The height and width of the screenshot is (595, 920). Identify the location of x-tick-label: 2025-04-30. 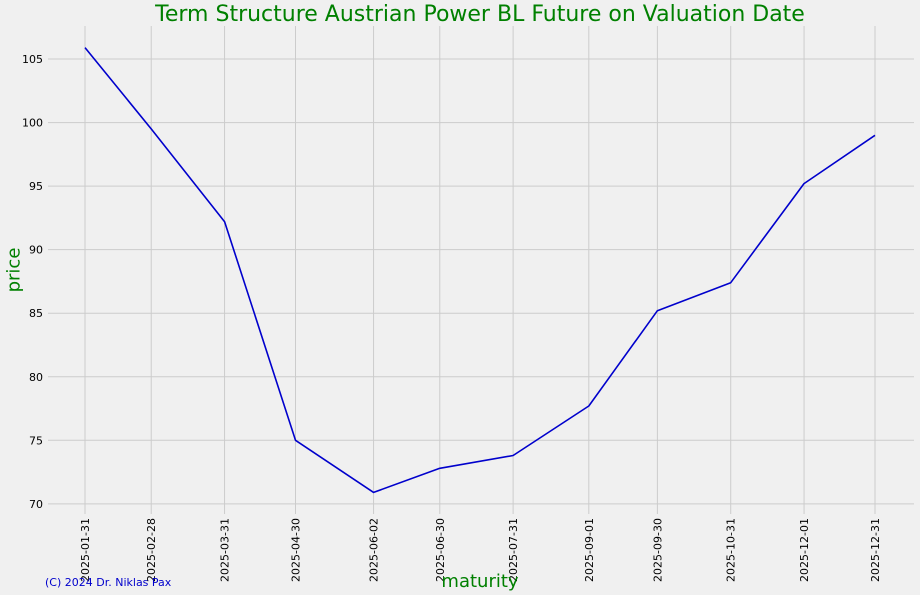
(296, 550).